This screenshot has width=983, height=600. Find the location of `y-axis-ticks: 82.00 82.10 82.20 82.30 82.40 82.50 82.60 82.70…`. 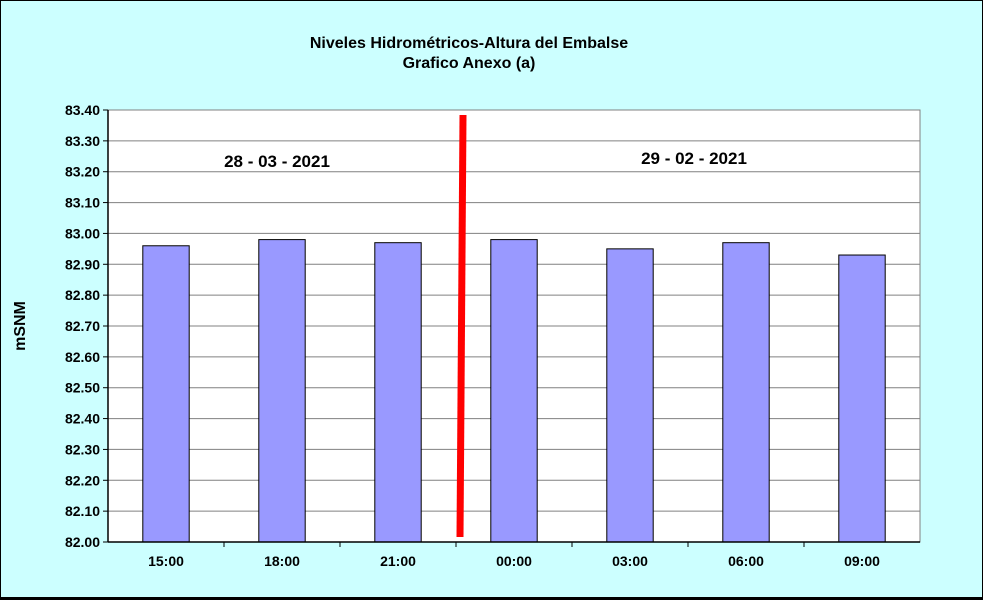

y-axis-ticks: 82.00 82.10 82.20 82.30 82.40 82.50 82.60 82.70… is located at coordinates (86, 326).